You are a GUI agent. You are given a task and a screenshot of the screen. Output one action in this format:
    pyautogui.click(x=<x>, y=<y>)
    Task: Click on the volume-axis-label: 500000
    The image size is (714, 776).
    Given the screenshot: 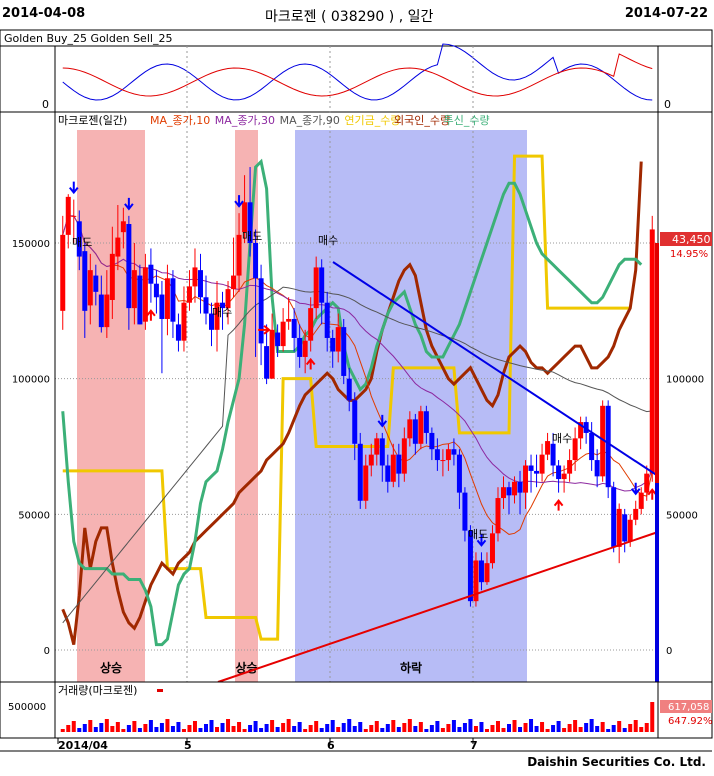 What is the action you would take?
    pyautogui.click(x=27, y=707)
    